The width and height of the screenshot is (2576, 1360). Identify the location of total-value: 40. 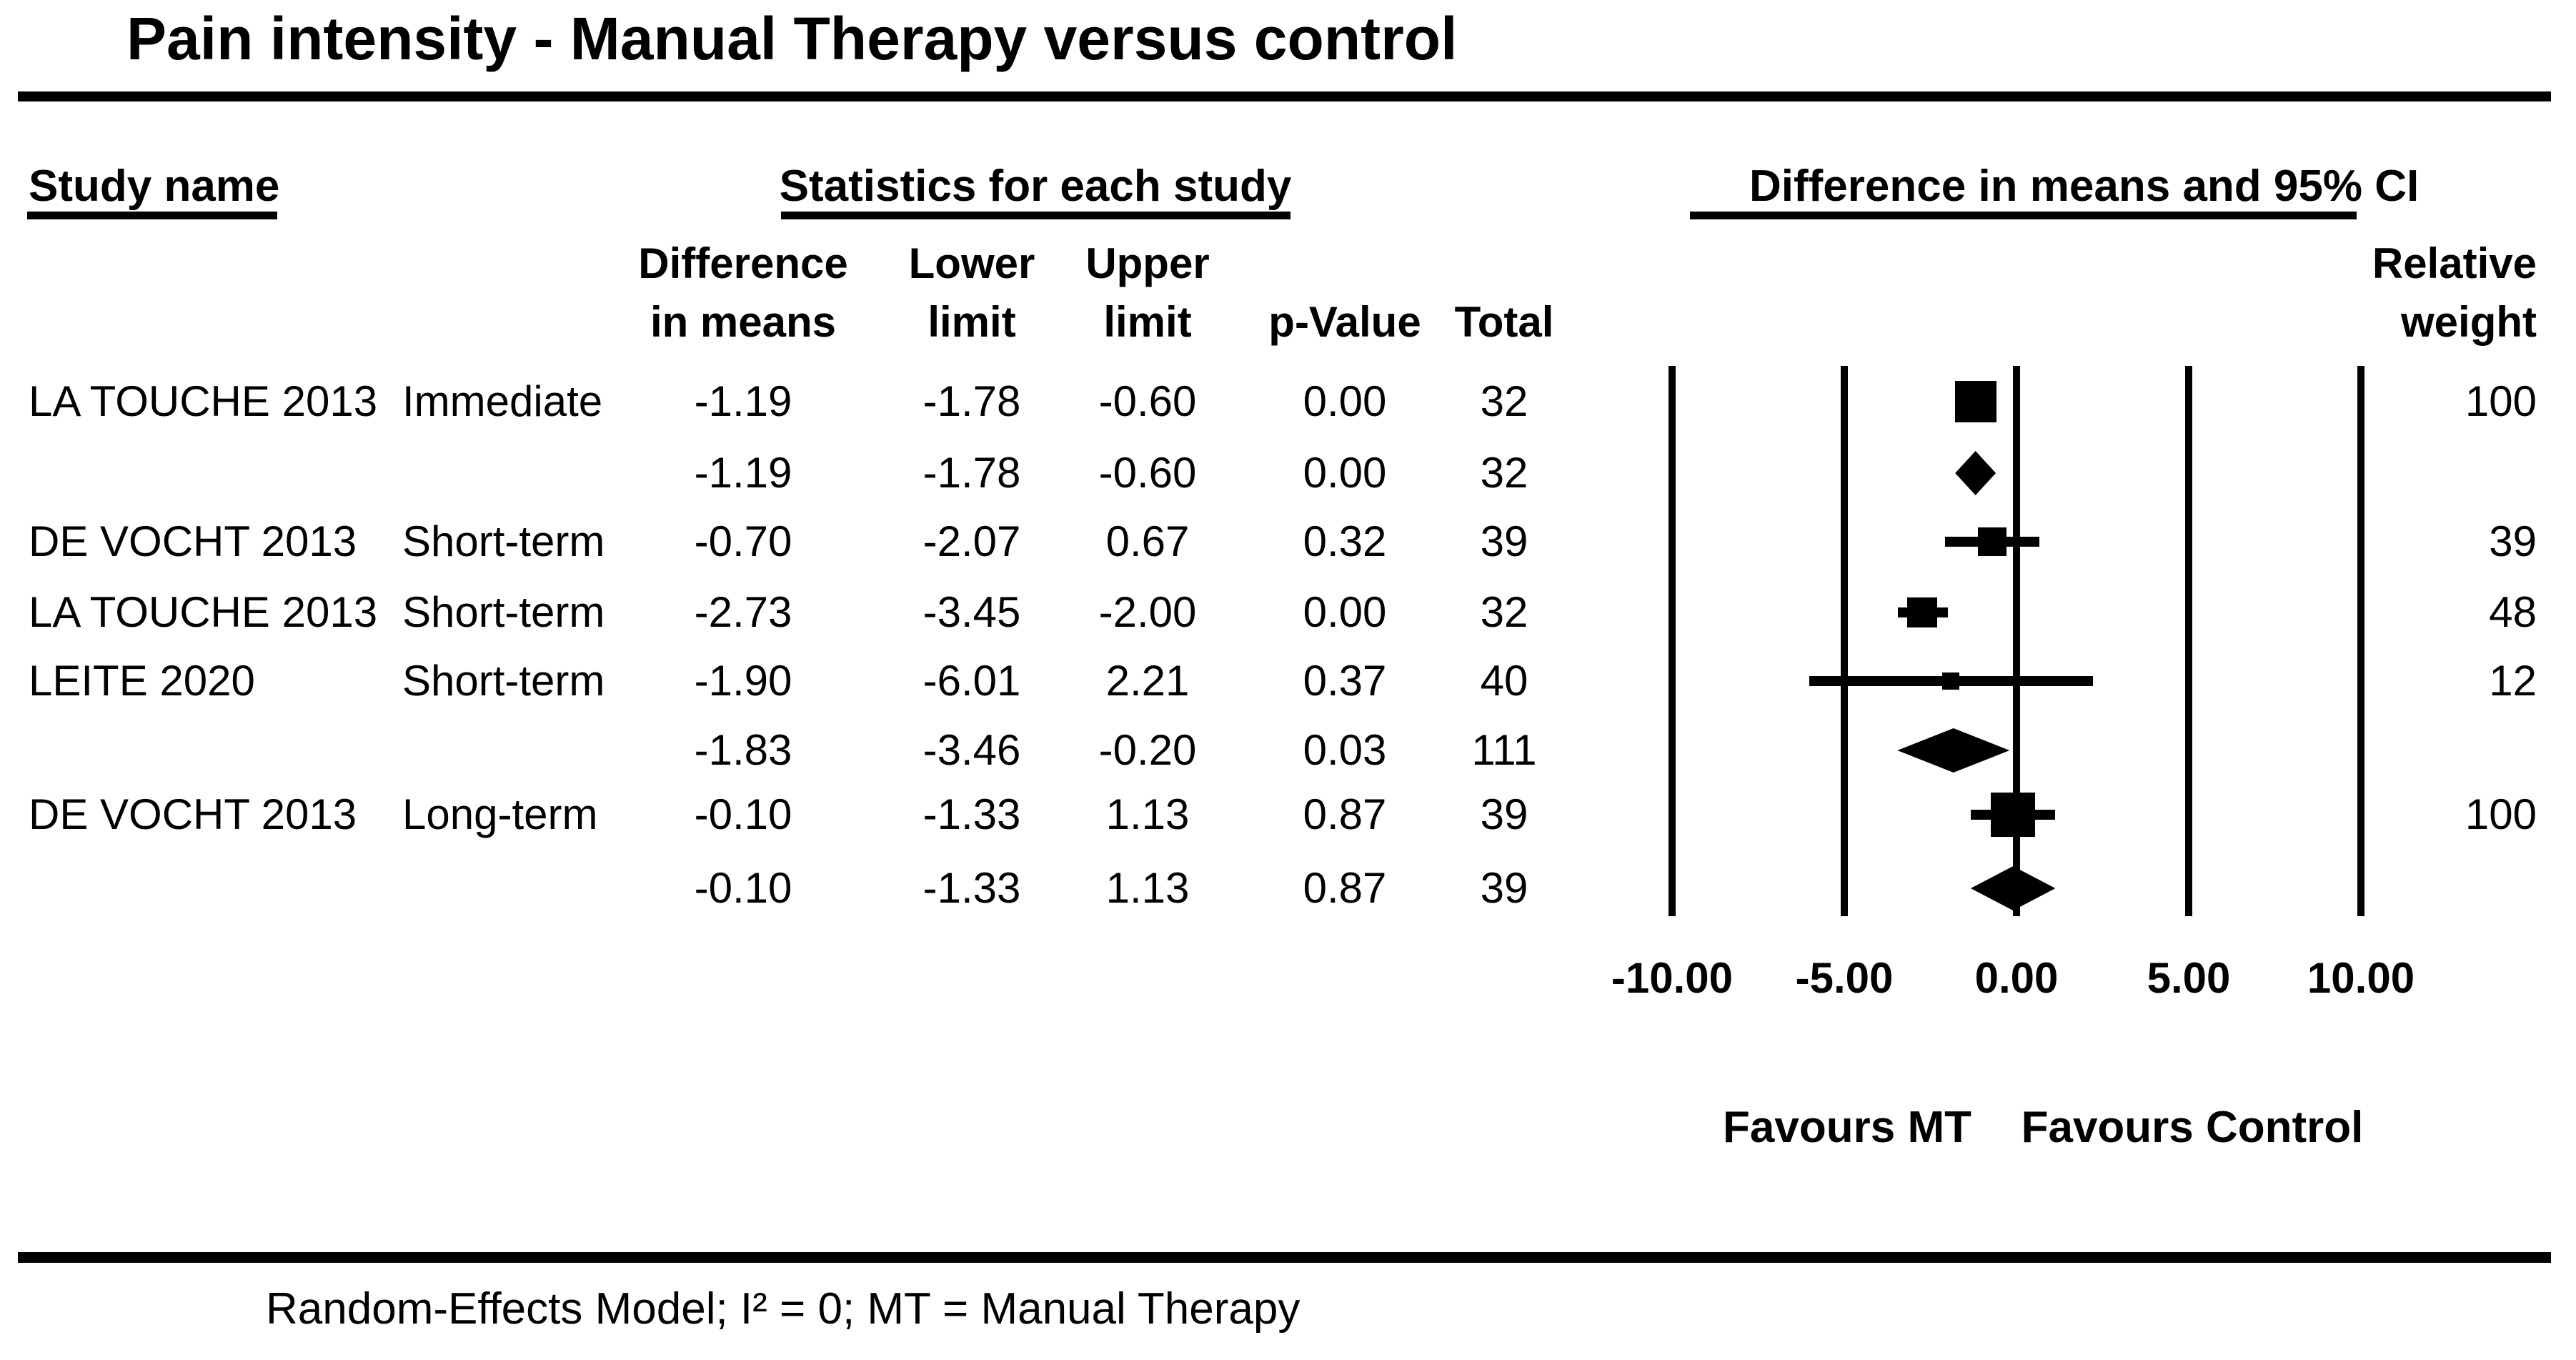
(1504, 681).